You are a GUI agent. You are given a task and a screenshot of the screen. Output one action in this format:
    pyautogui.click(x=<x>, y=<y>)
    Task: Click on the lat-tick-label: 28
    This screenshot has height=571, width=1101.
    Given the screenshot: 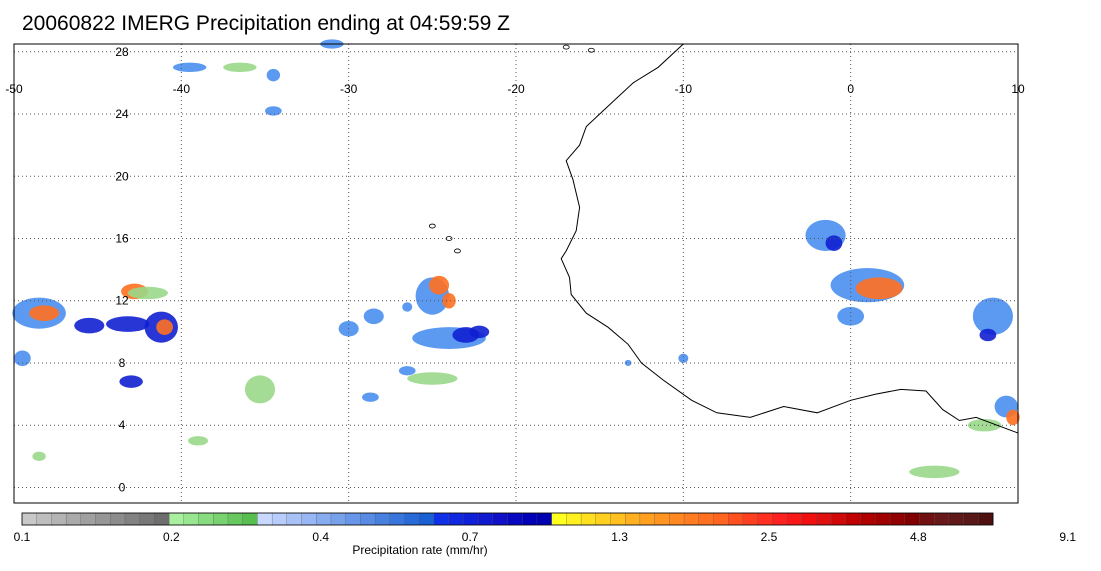 What is the action you would take?
    pyautogui.click(x=122, y=52)
    